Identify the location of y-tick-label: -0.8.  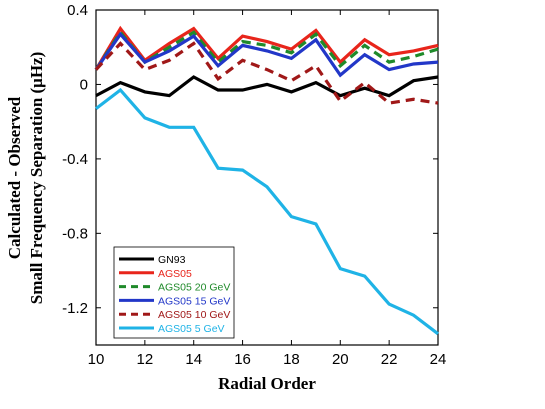
(75, 233).